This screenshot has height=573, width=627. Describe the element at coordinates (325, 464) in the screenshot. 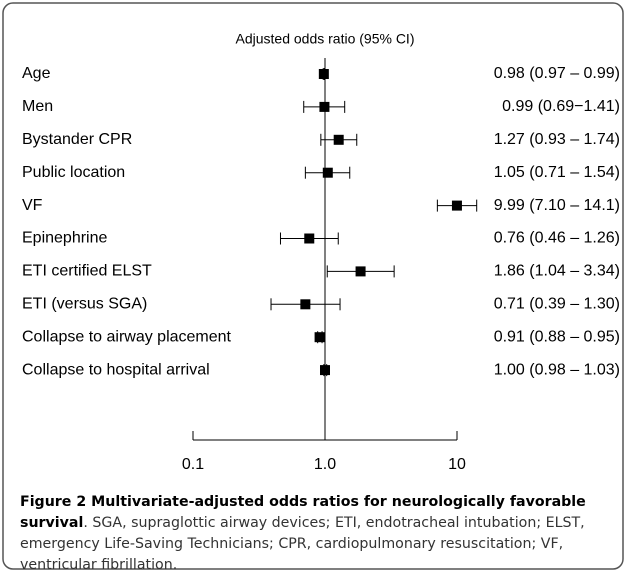

I see `x-tick-label: 1.0` at that location.